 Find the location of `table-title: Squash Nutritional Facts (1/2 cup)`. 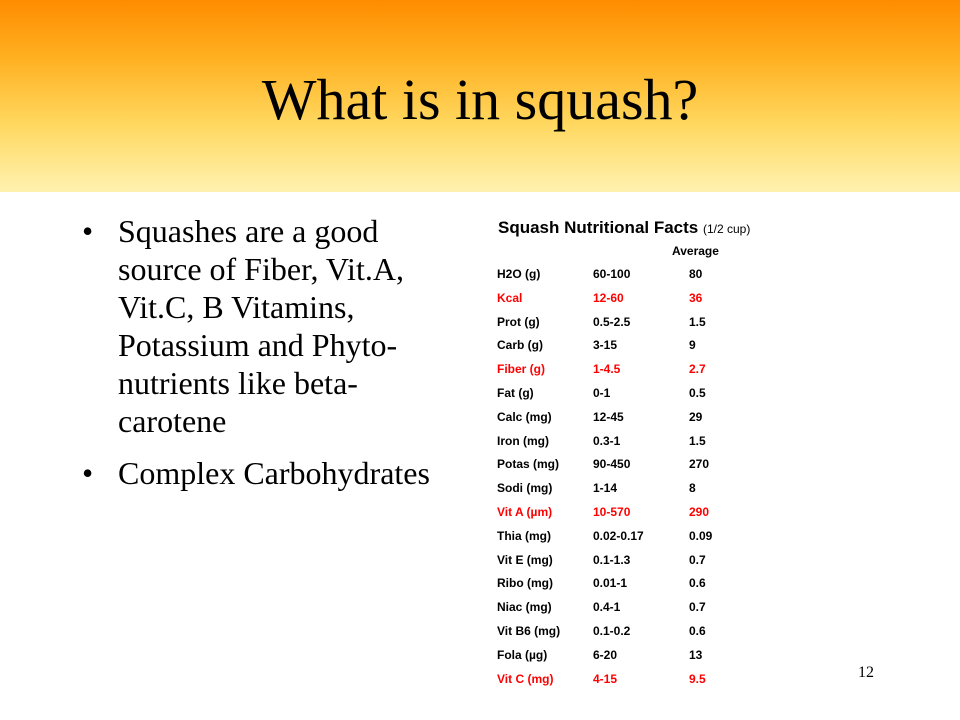

table-title: Squash Nutritional Facts (1/2 cup) is located at coordinates (624, 228).